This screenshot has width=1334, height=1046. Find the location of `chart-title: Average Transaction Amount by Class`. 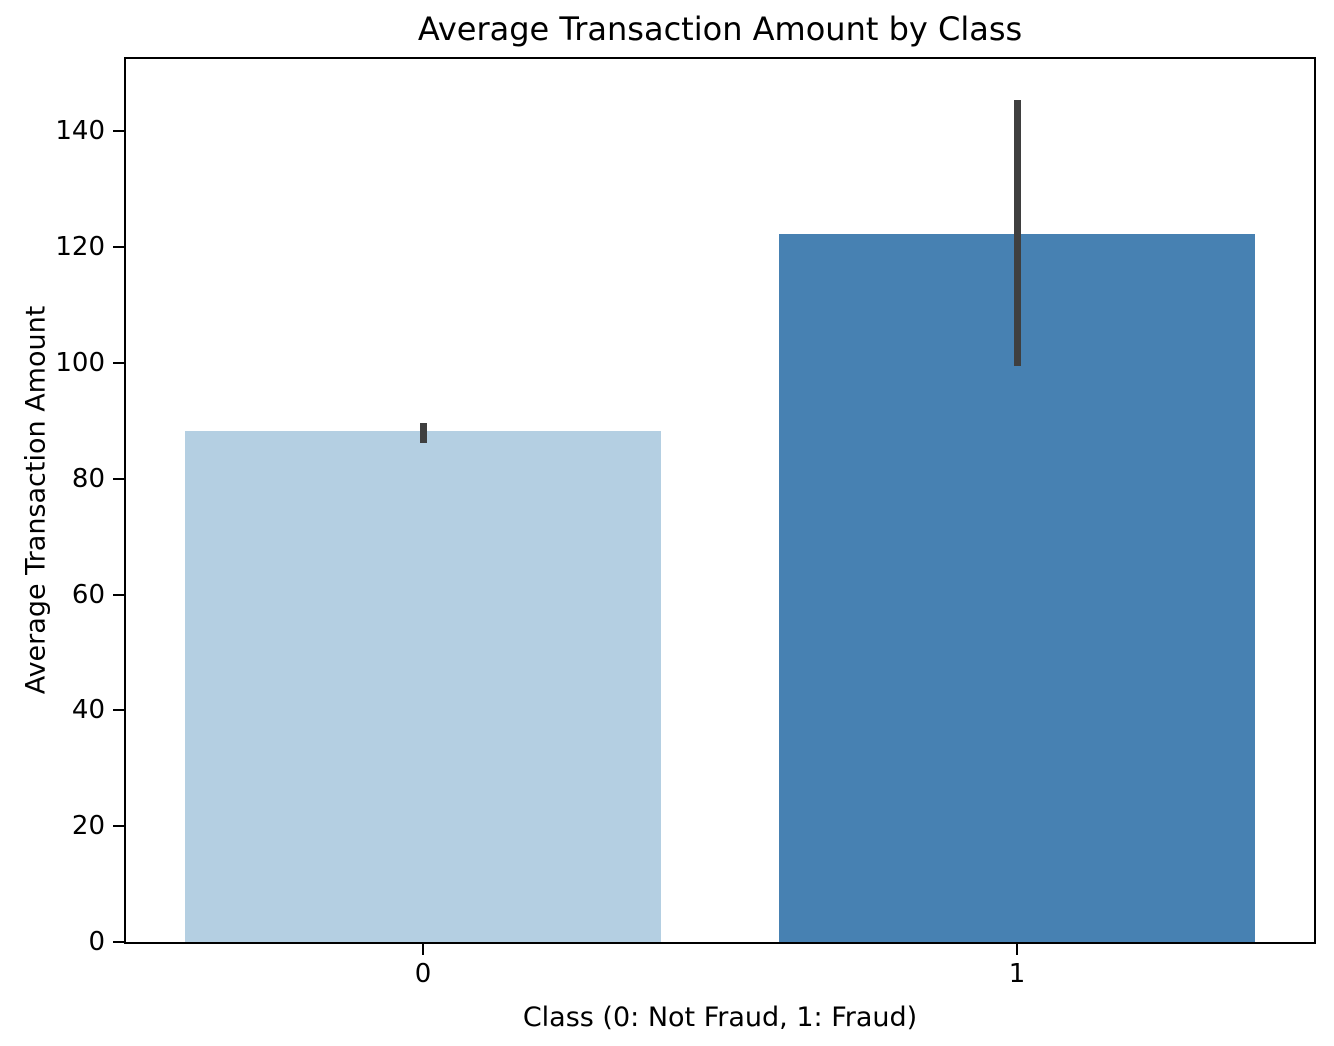

chart-title: Average Transaction Amount by Class is located at coordinates (720, 29).